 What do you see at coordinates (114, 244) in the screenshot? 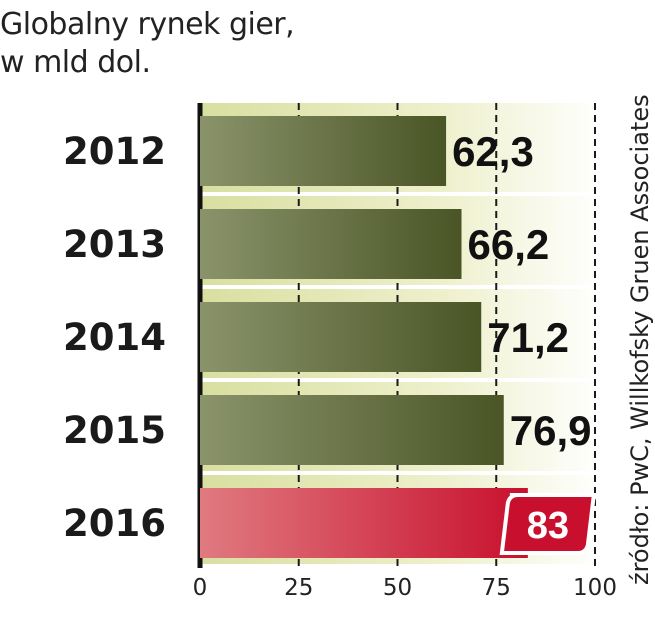
I see `category-label: 2013` at bounding box center [114, 244].